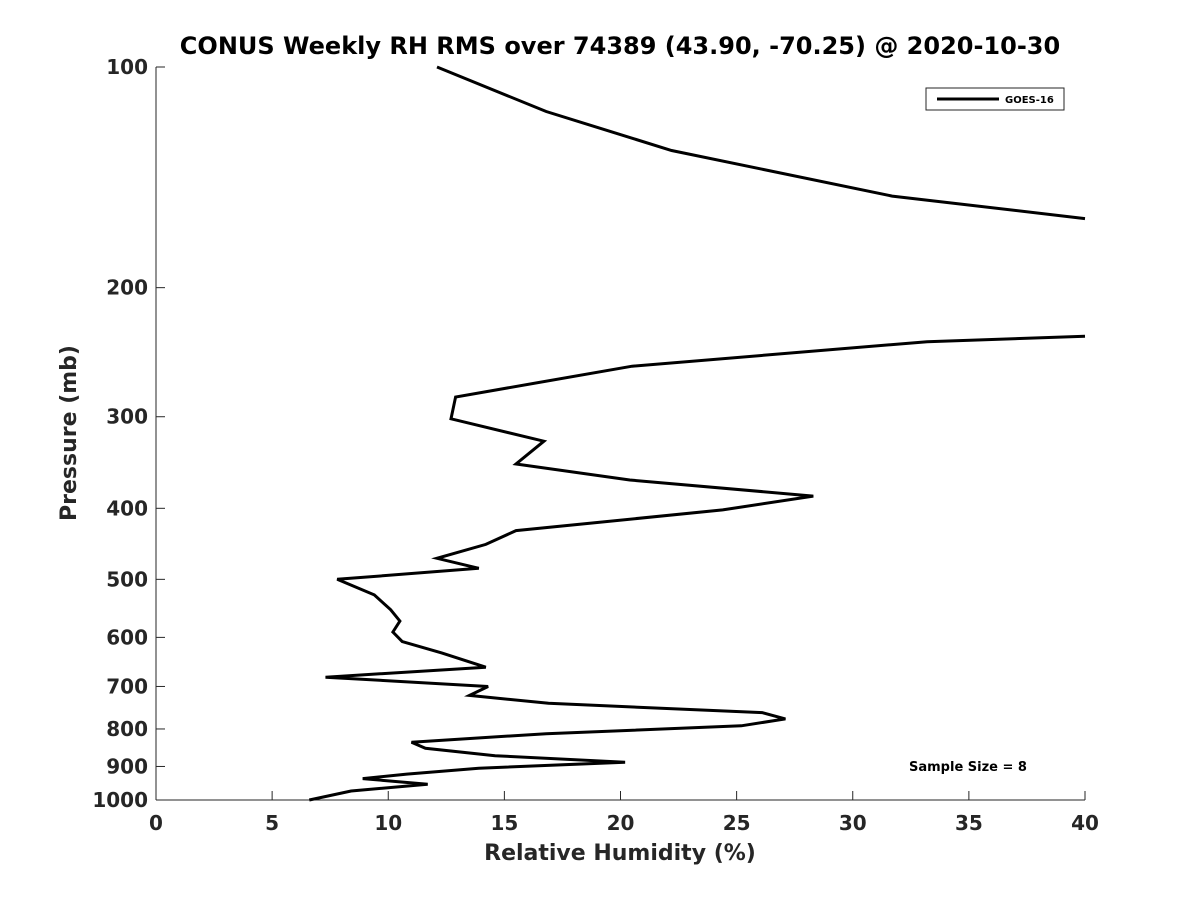  Describe the element at coordinates (120, 800) in the screenshot. I see `y-tick-label: 1000` at that location.